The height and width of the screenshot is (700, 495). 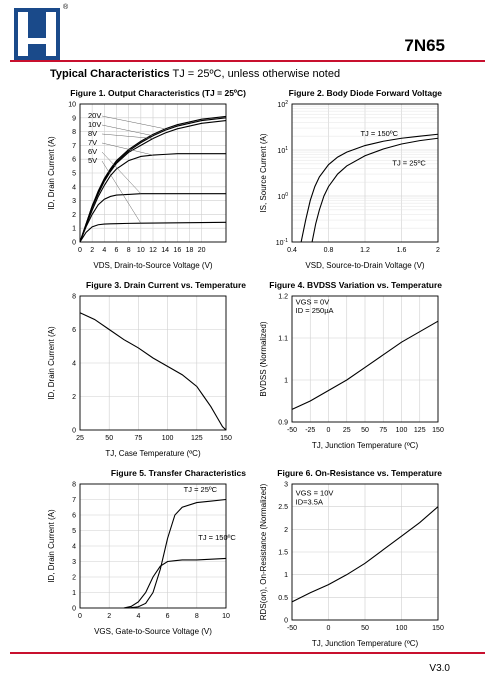 What do you see at coordinates (197, 438) in the screenshot?
I see `fig3-xtick-label: 125` at bounding box center [197, 438].